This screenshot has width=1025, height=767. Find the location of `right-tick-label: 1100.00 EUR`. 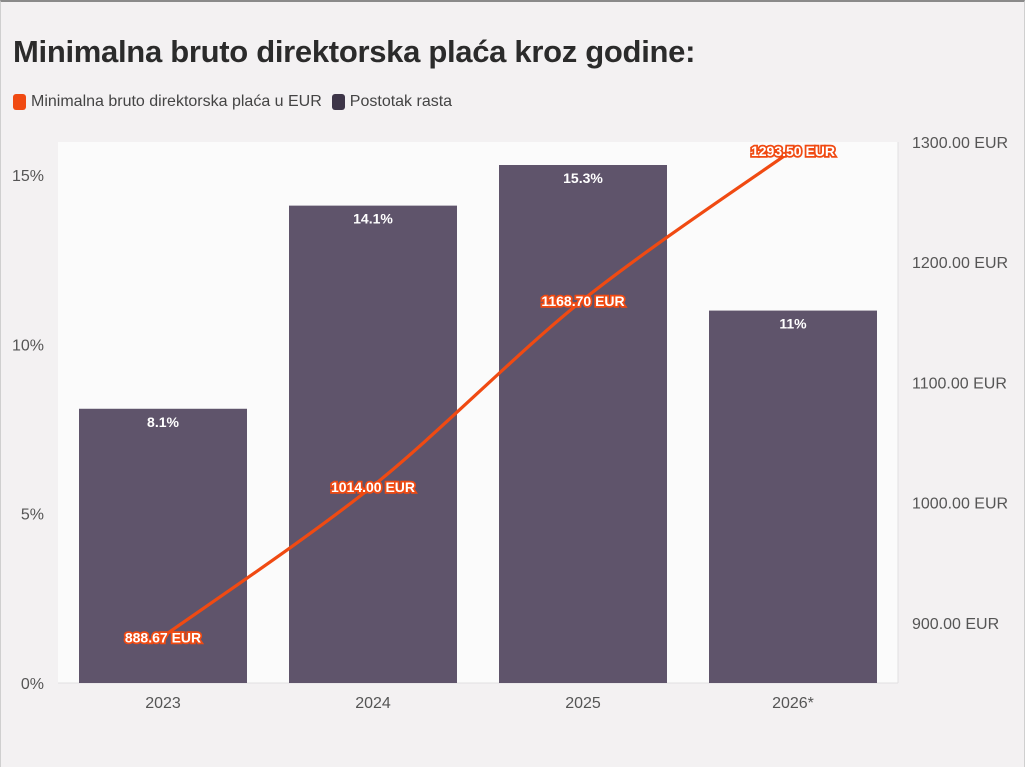

right-tick-label: 1100.00 EUR is located at coordinates (959, 383).